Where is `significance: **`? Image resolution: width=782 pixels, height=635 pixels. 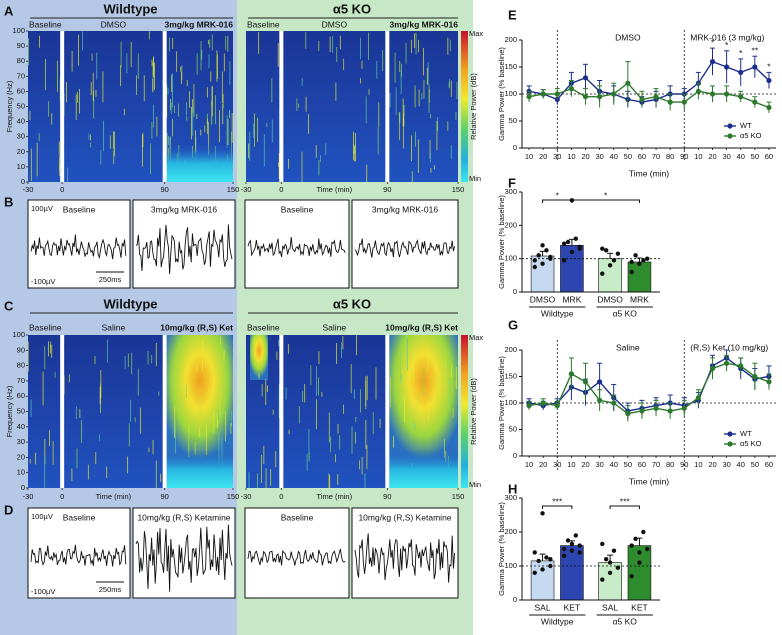 significance: ** is located at coordinates (755, 50).